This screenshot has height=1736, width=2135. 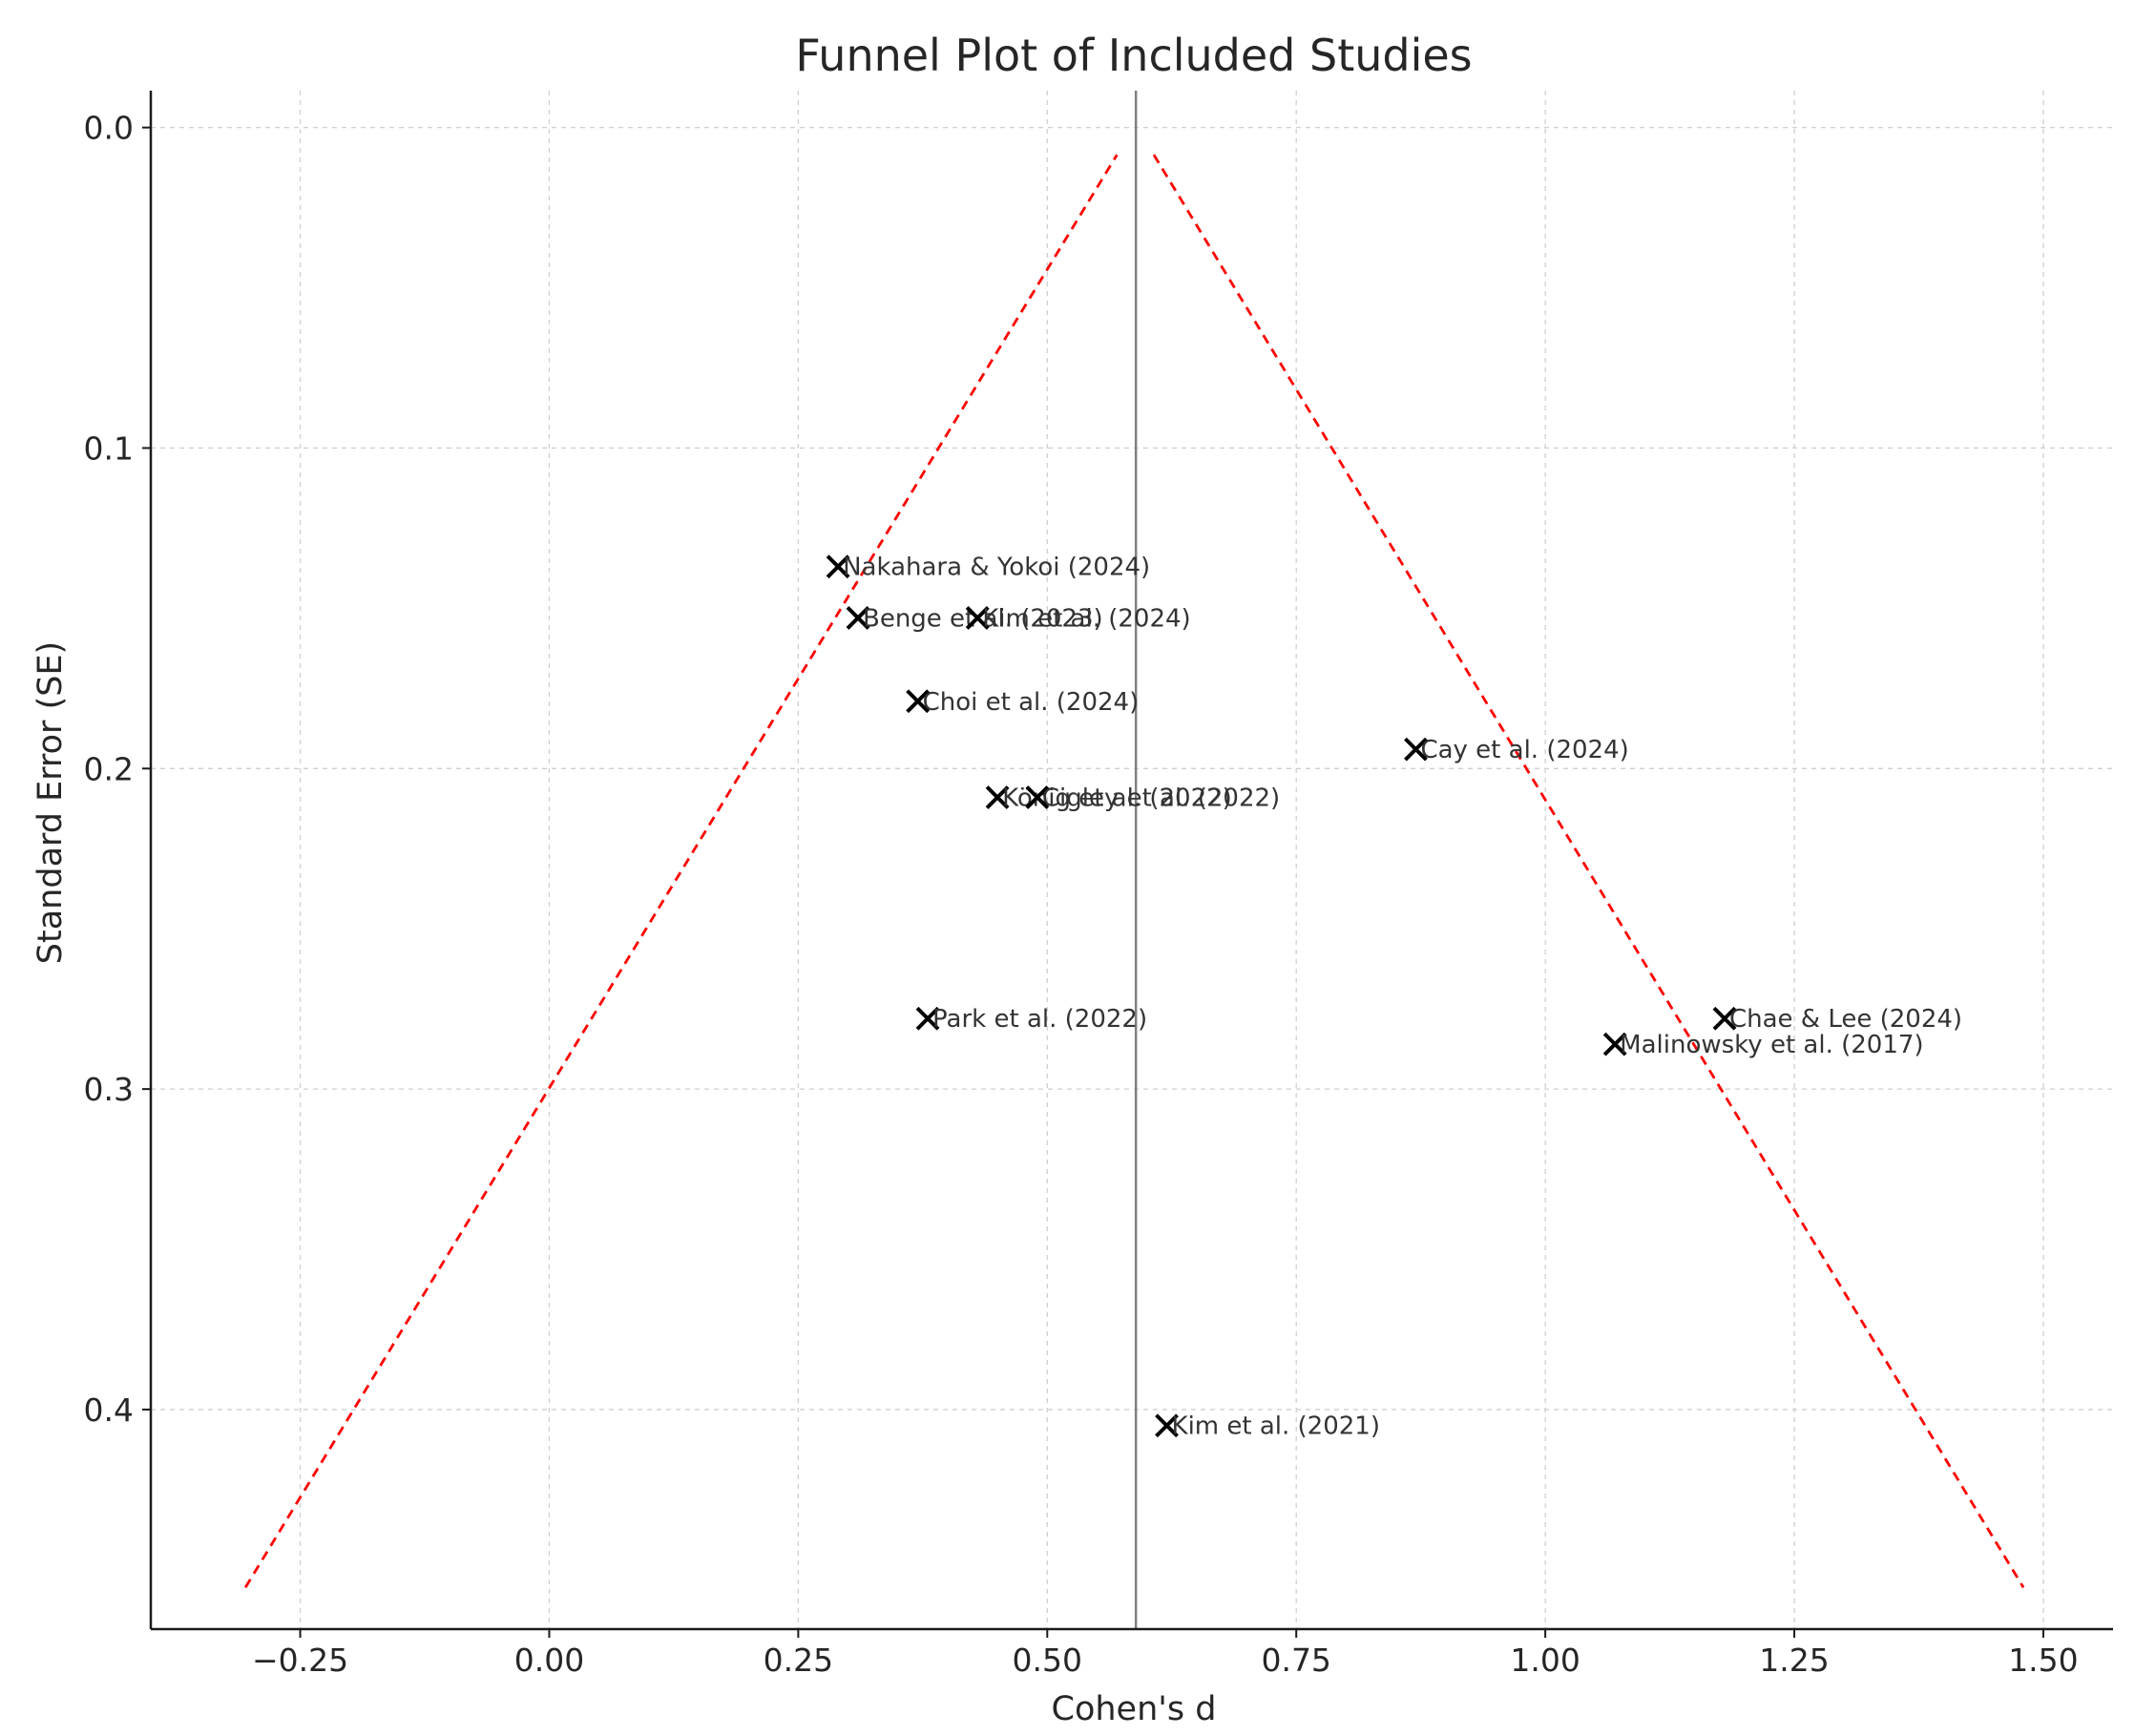 I want to click on study-label: Kim et al. (2021), so click(x=1276, y=1426).